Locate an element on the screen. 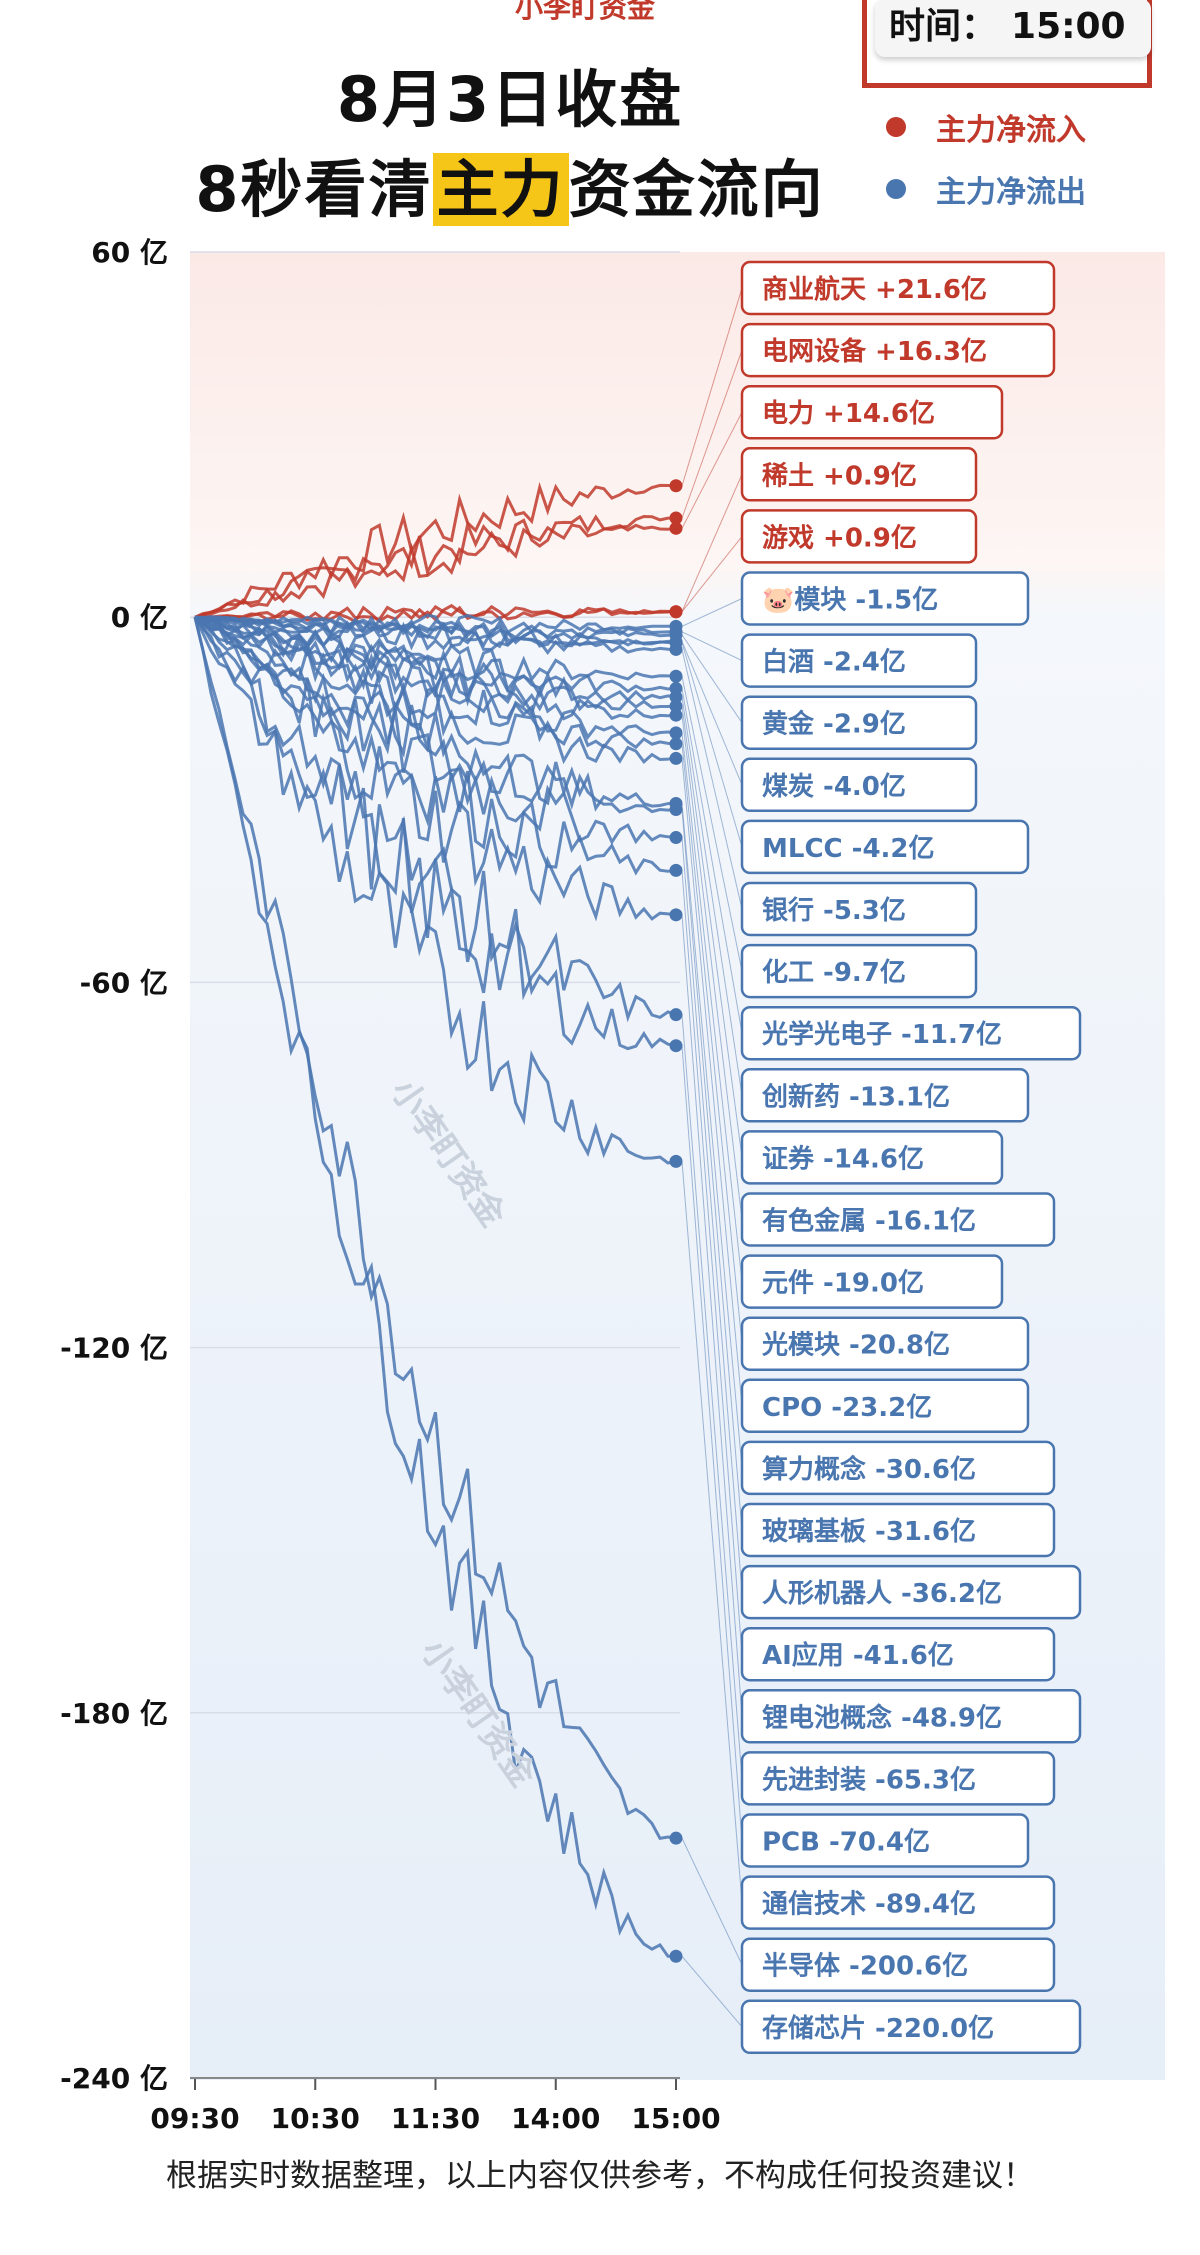 The height and width of the screenshot is (2255, 1200). sector-label: 化工 -9.7亿 is located at coordinates (834, 973).